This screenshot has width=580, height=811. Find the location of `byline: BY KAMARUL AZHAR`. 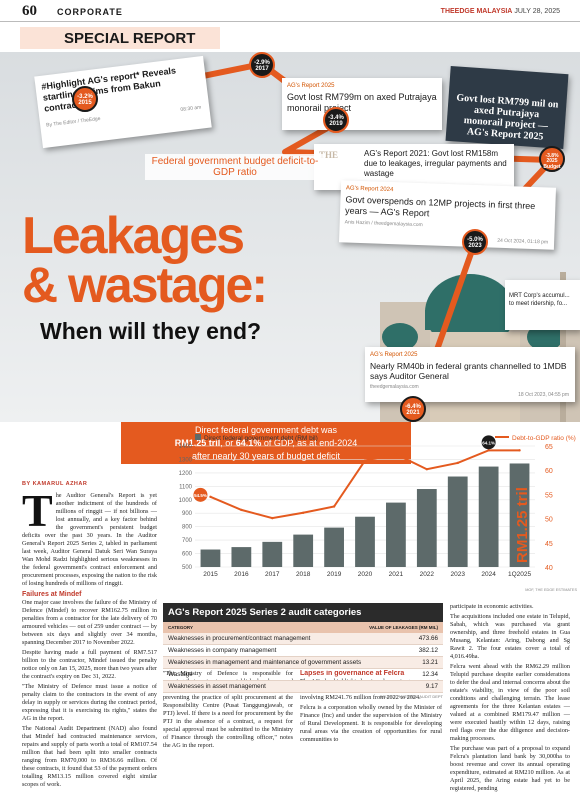

byline: BY KAMARUL AZHAR is located at coordinates (55, 484).